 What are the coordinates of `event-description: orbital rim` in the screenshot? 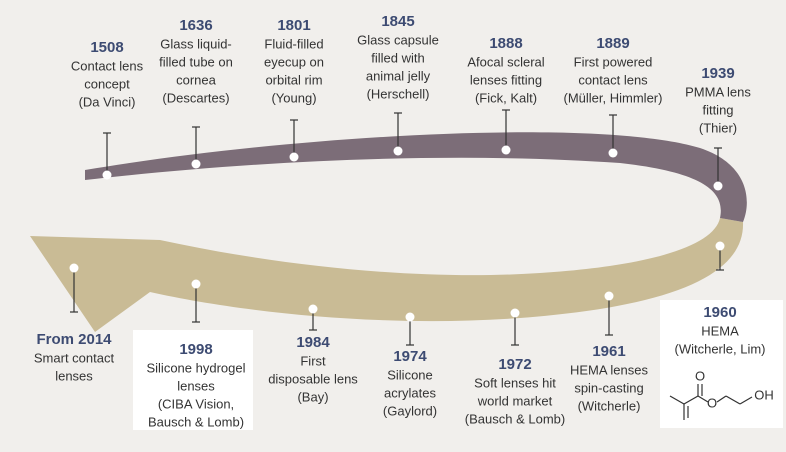 It's located at (293, 79).